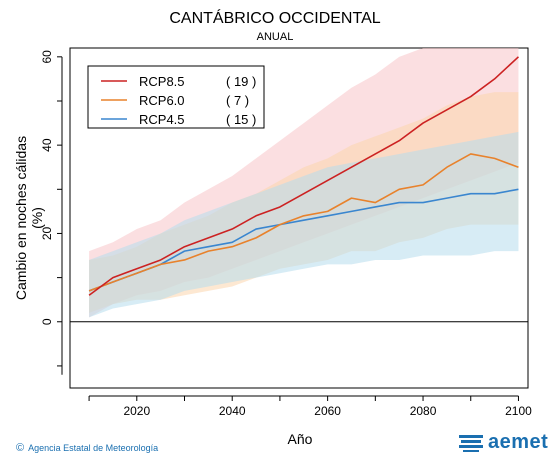  What do you see at coordinates (232, 411) in the screenshot?
I see `x-tick-label: 2040` at bounding box center [232, 411].